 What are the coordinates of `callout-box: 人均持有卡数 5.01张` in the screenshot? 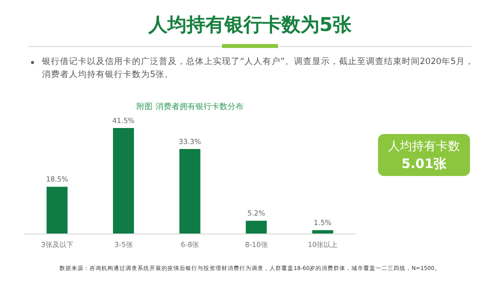 It's located at (424, 155).